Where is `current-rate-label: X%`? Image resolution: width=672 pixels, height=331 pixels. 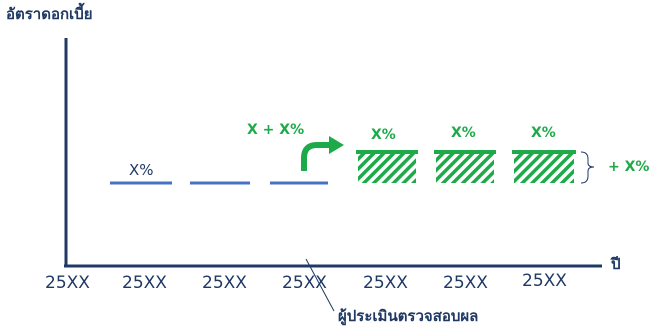 current-rate-label: X% is located at coordinates (141, 170).